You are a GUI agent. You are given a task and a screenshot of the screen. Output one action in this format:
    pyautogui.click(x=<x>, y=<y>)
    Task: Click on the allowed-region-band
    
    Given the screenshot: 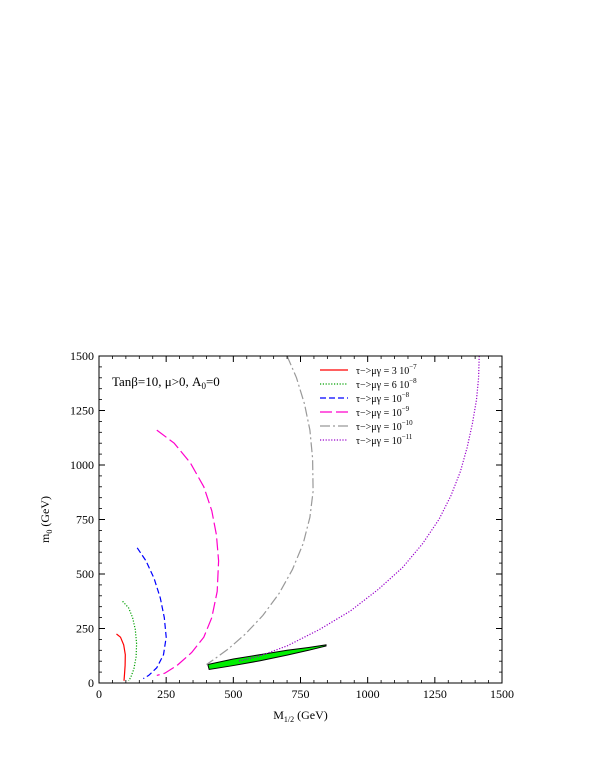 What is the action you would take?
    pyautogui.click(x=267, y=657)
    